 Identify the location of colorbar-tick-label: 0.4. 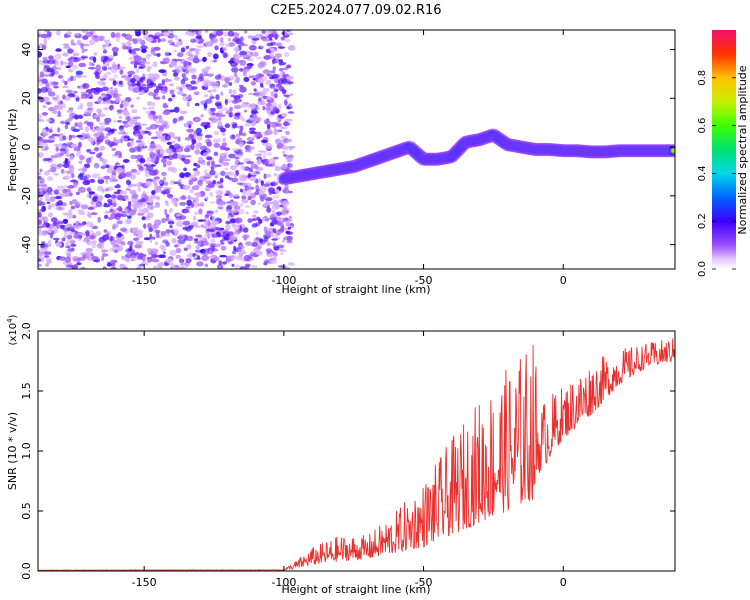
(702, 173).